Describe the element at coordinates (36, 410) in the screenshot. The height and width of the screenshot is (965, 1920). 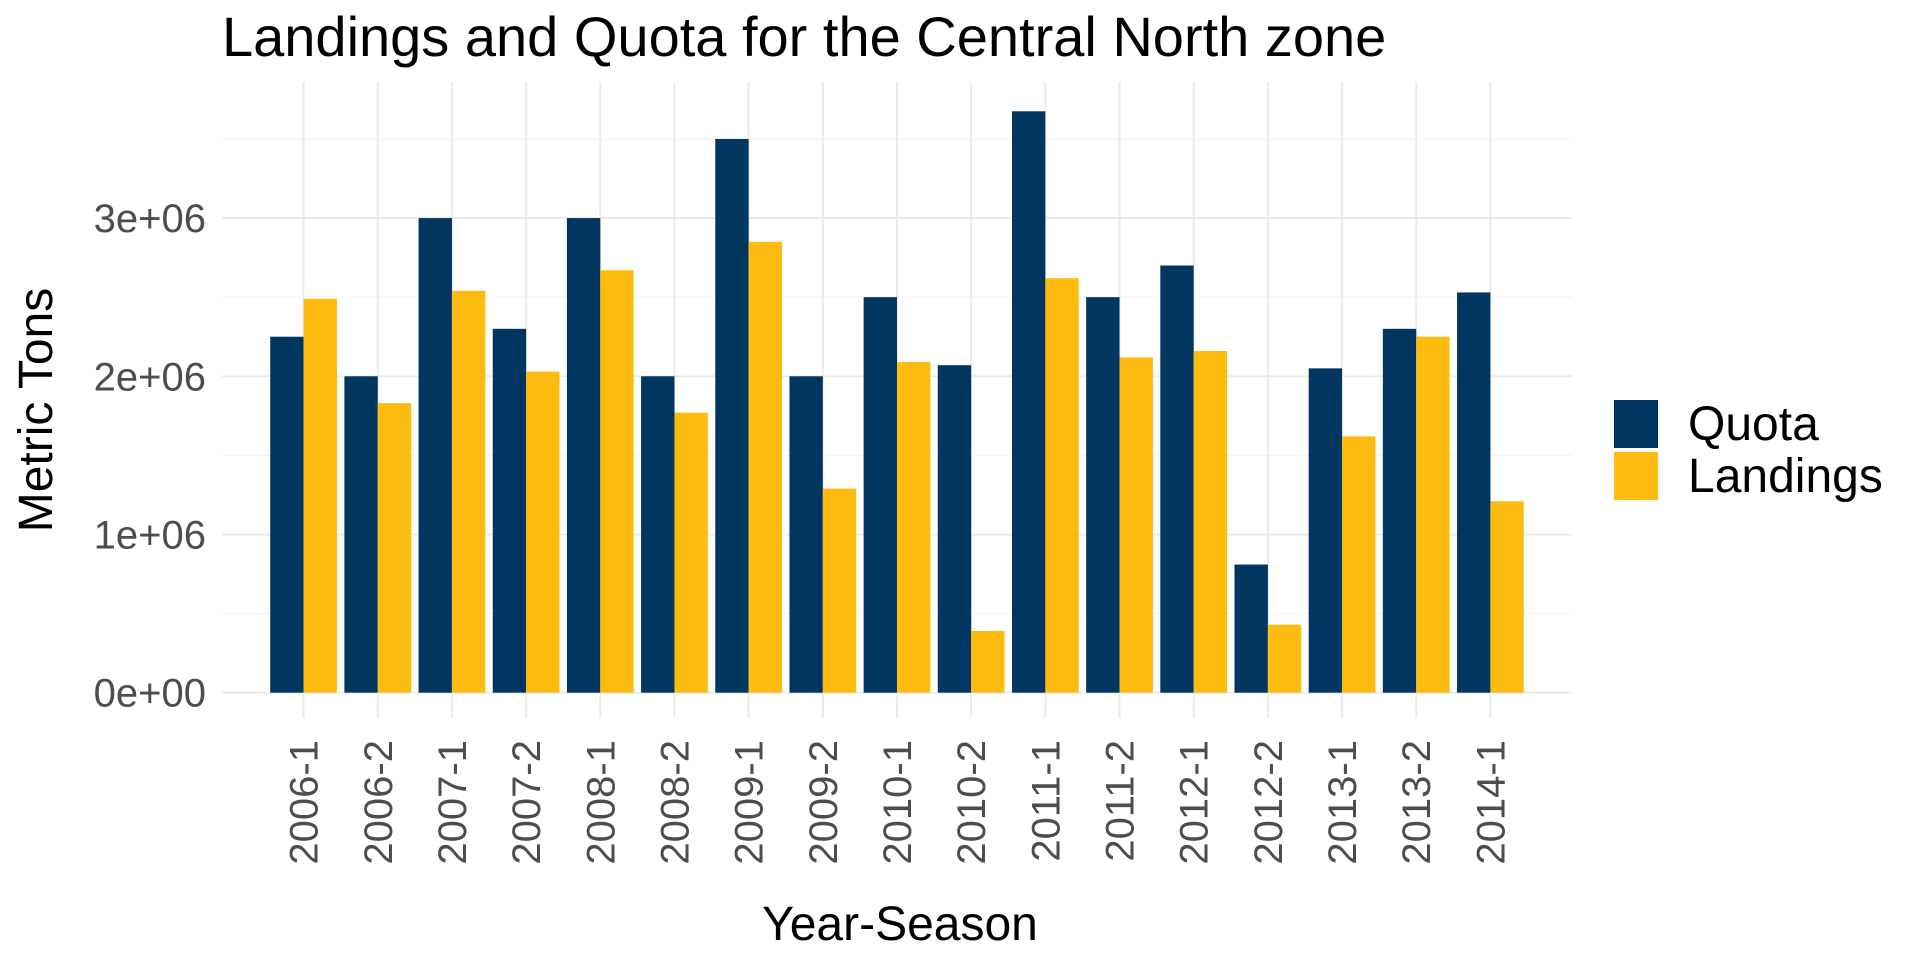
I see `y-axis-title: Metric Tons` at that location.